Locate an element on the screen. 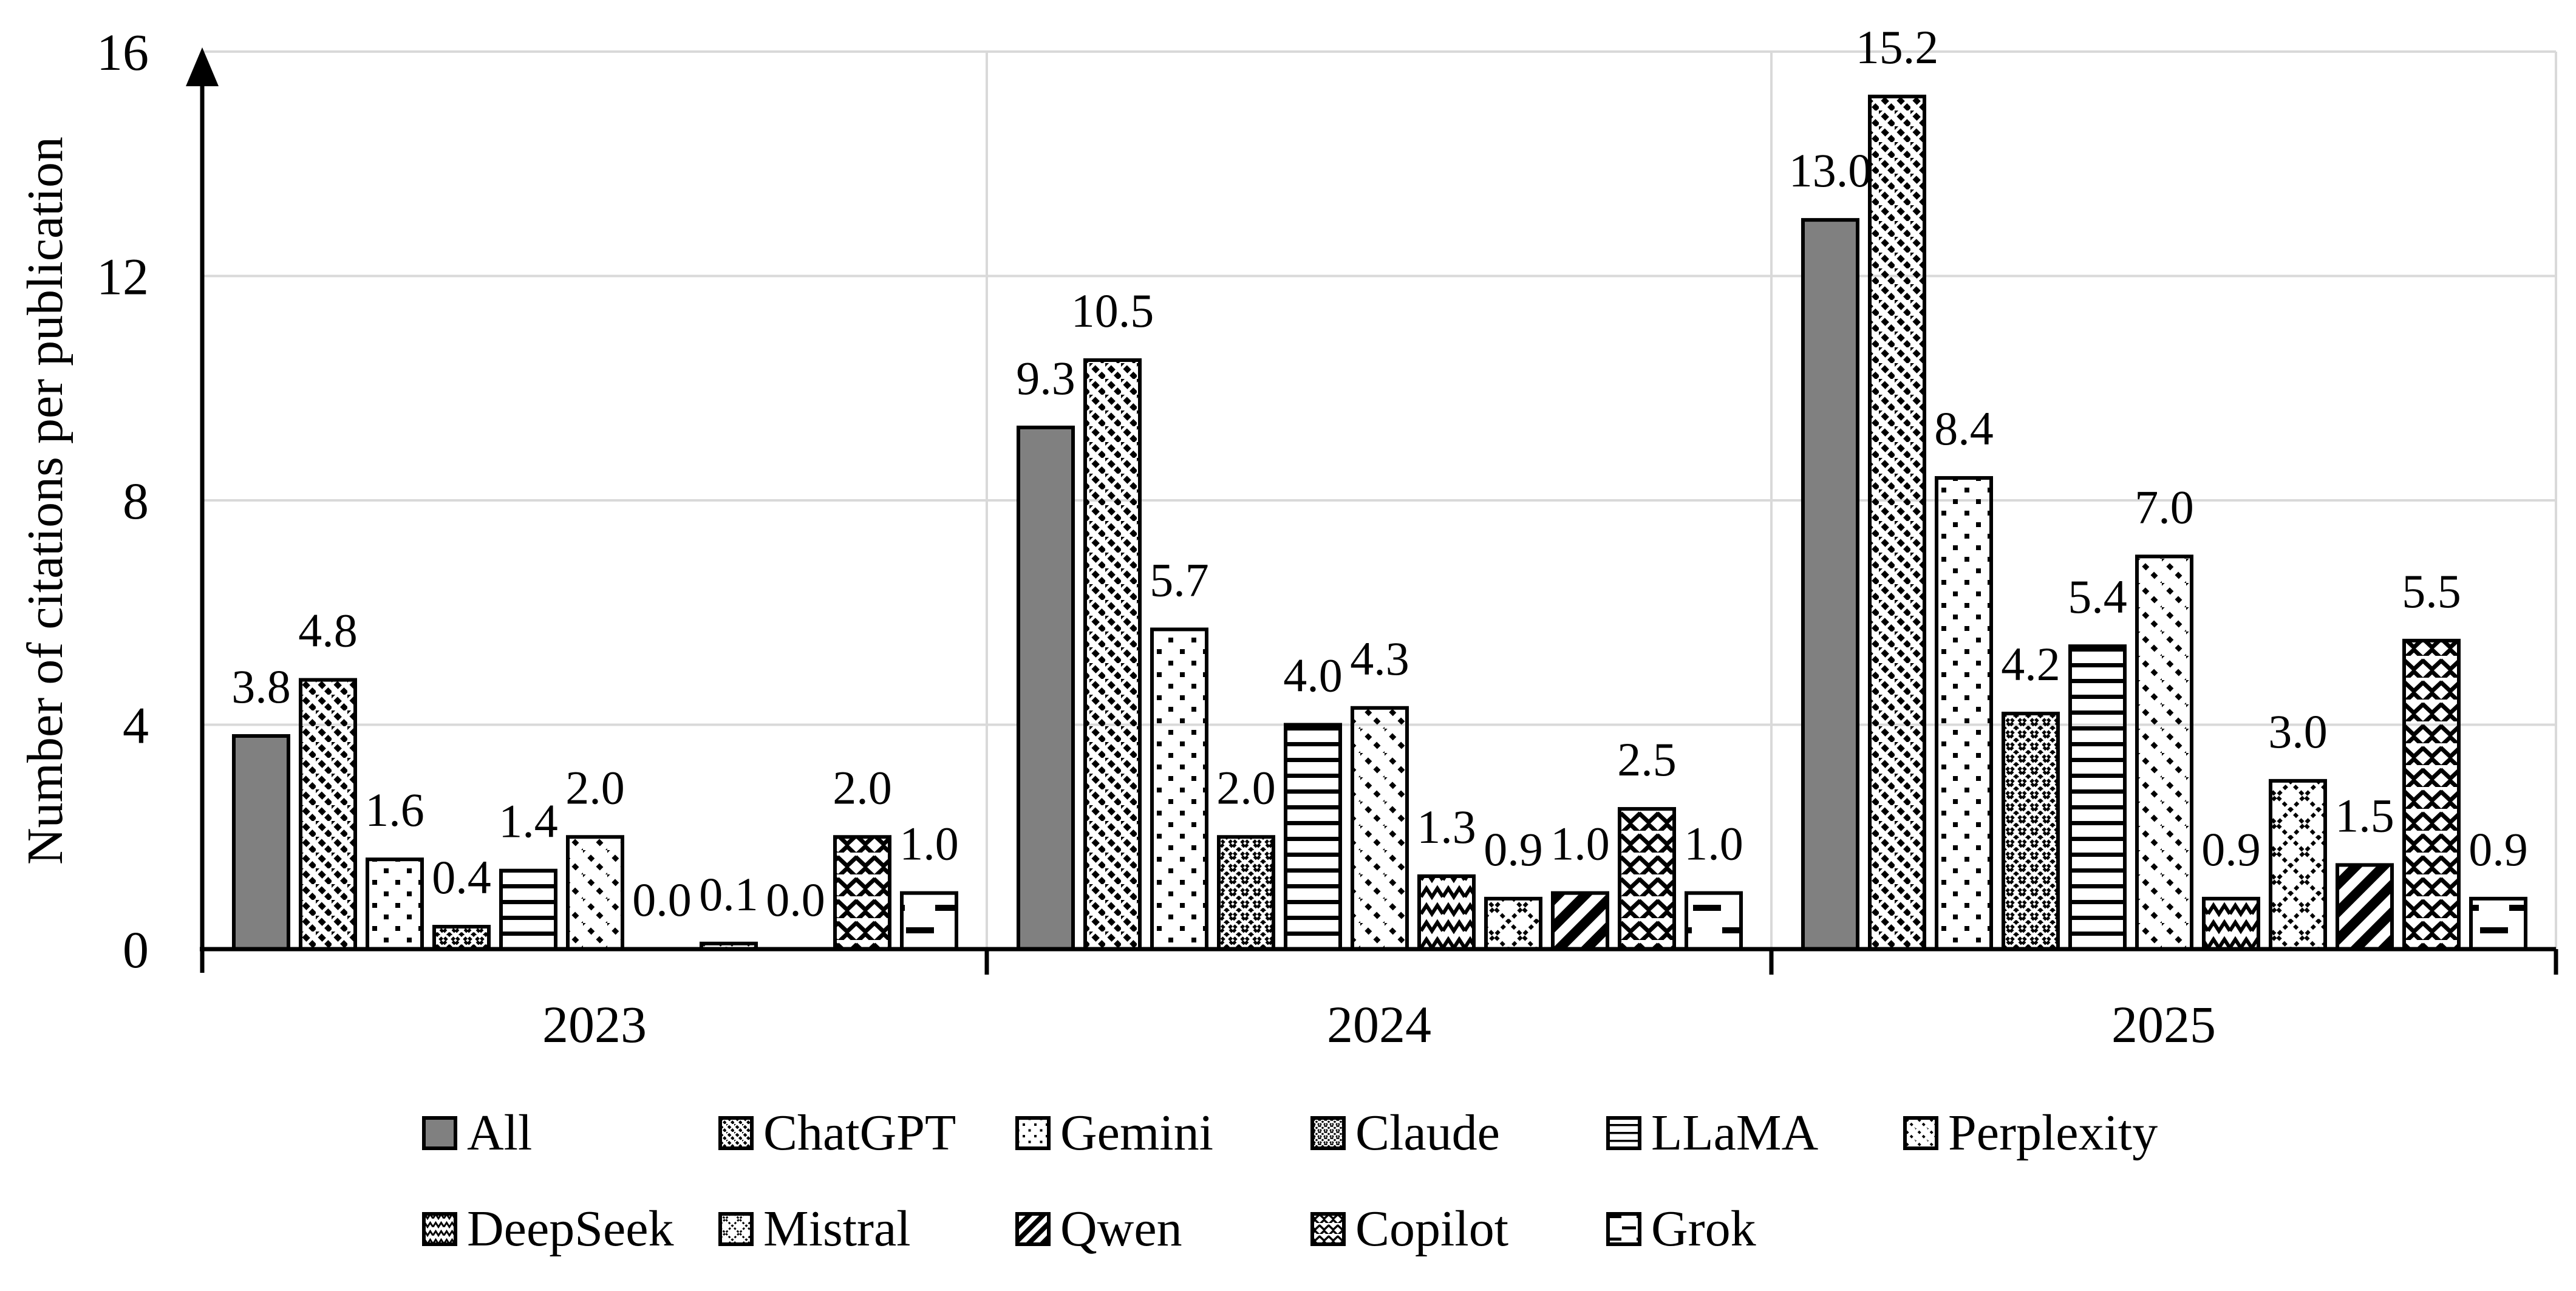  x-category-label-2024: 2024 is located at coordinates (1379, 1024).